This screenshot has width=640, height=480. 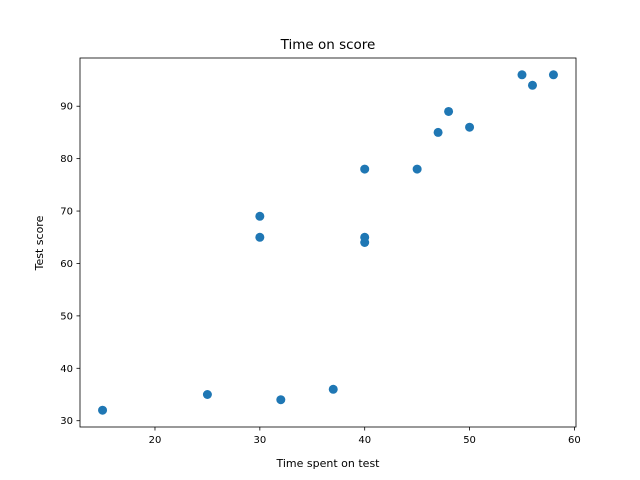 I want to click on y-tick-label: 50, so click(x=66, y=316).